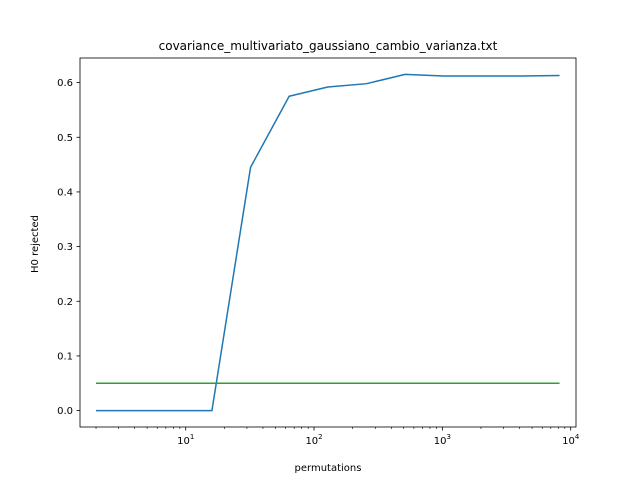  Describe the element at coordinates (65, 192) in the screenshot. I see `y-tick-label: 0.4` at that location.